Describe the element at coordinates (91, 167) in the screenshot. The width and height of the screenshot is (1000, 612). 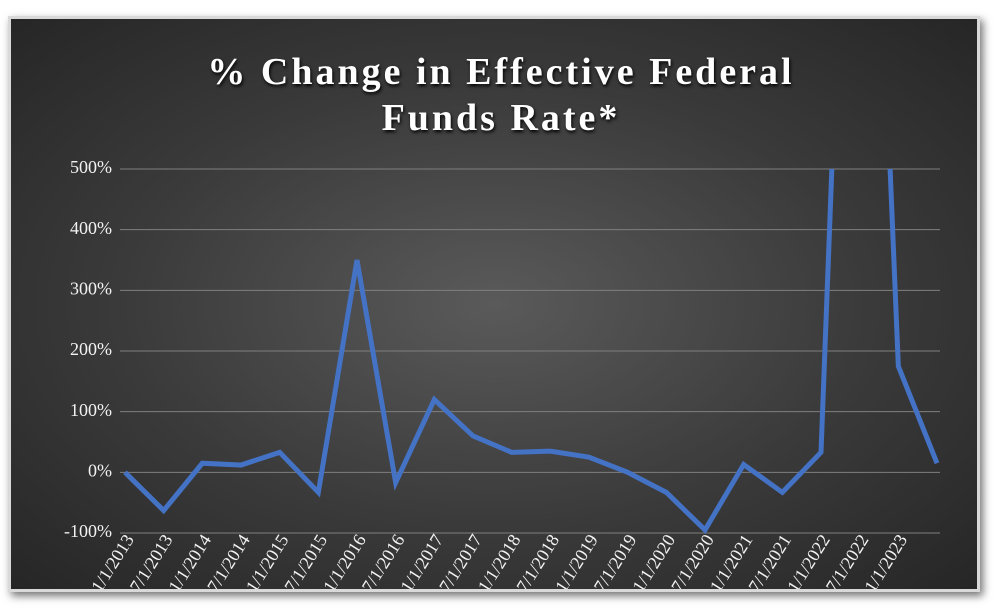
I see `y-tick-label: 500%` at that location.